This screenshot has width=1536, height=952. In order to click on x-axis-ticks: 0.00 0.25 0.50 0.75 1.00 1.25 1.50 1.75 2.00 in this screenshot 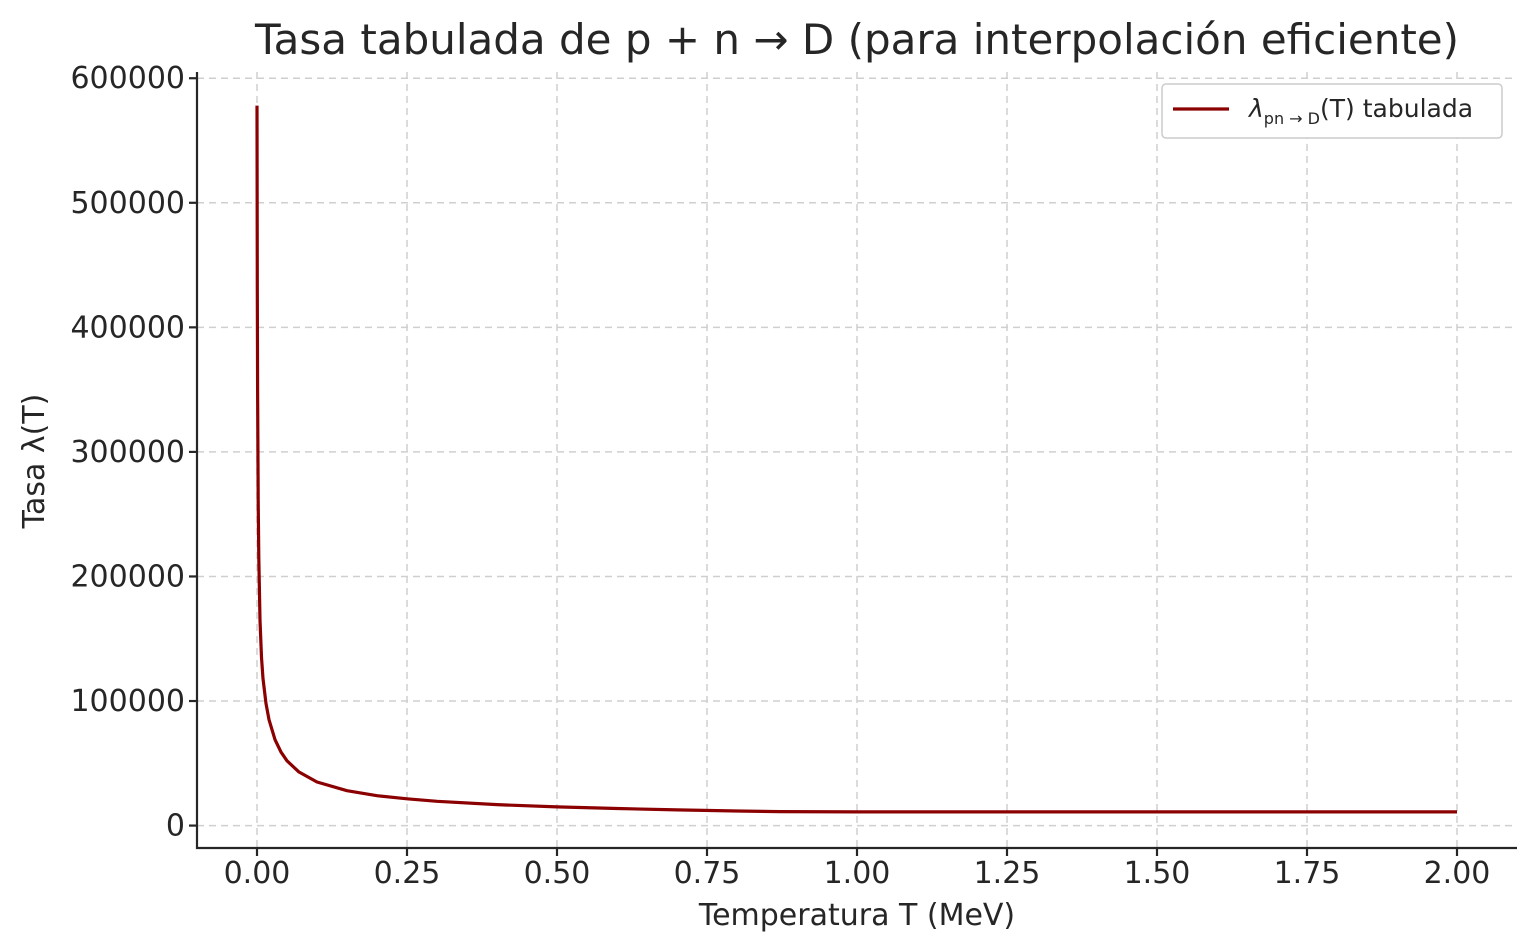, I will do `click(857, 869)`.